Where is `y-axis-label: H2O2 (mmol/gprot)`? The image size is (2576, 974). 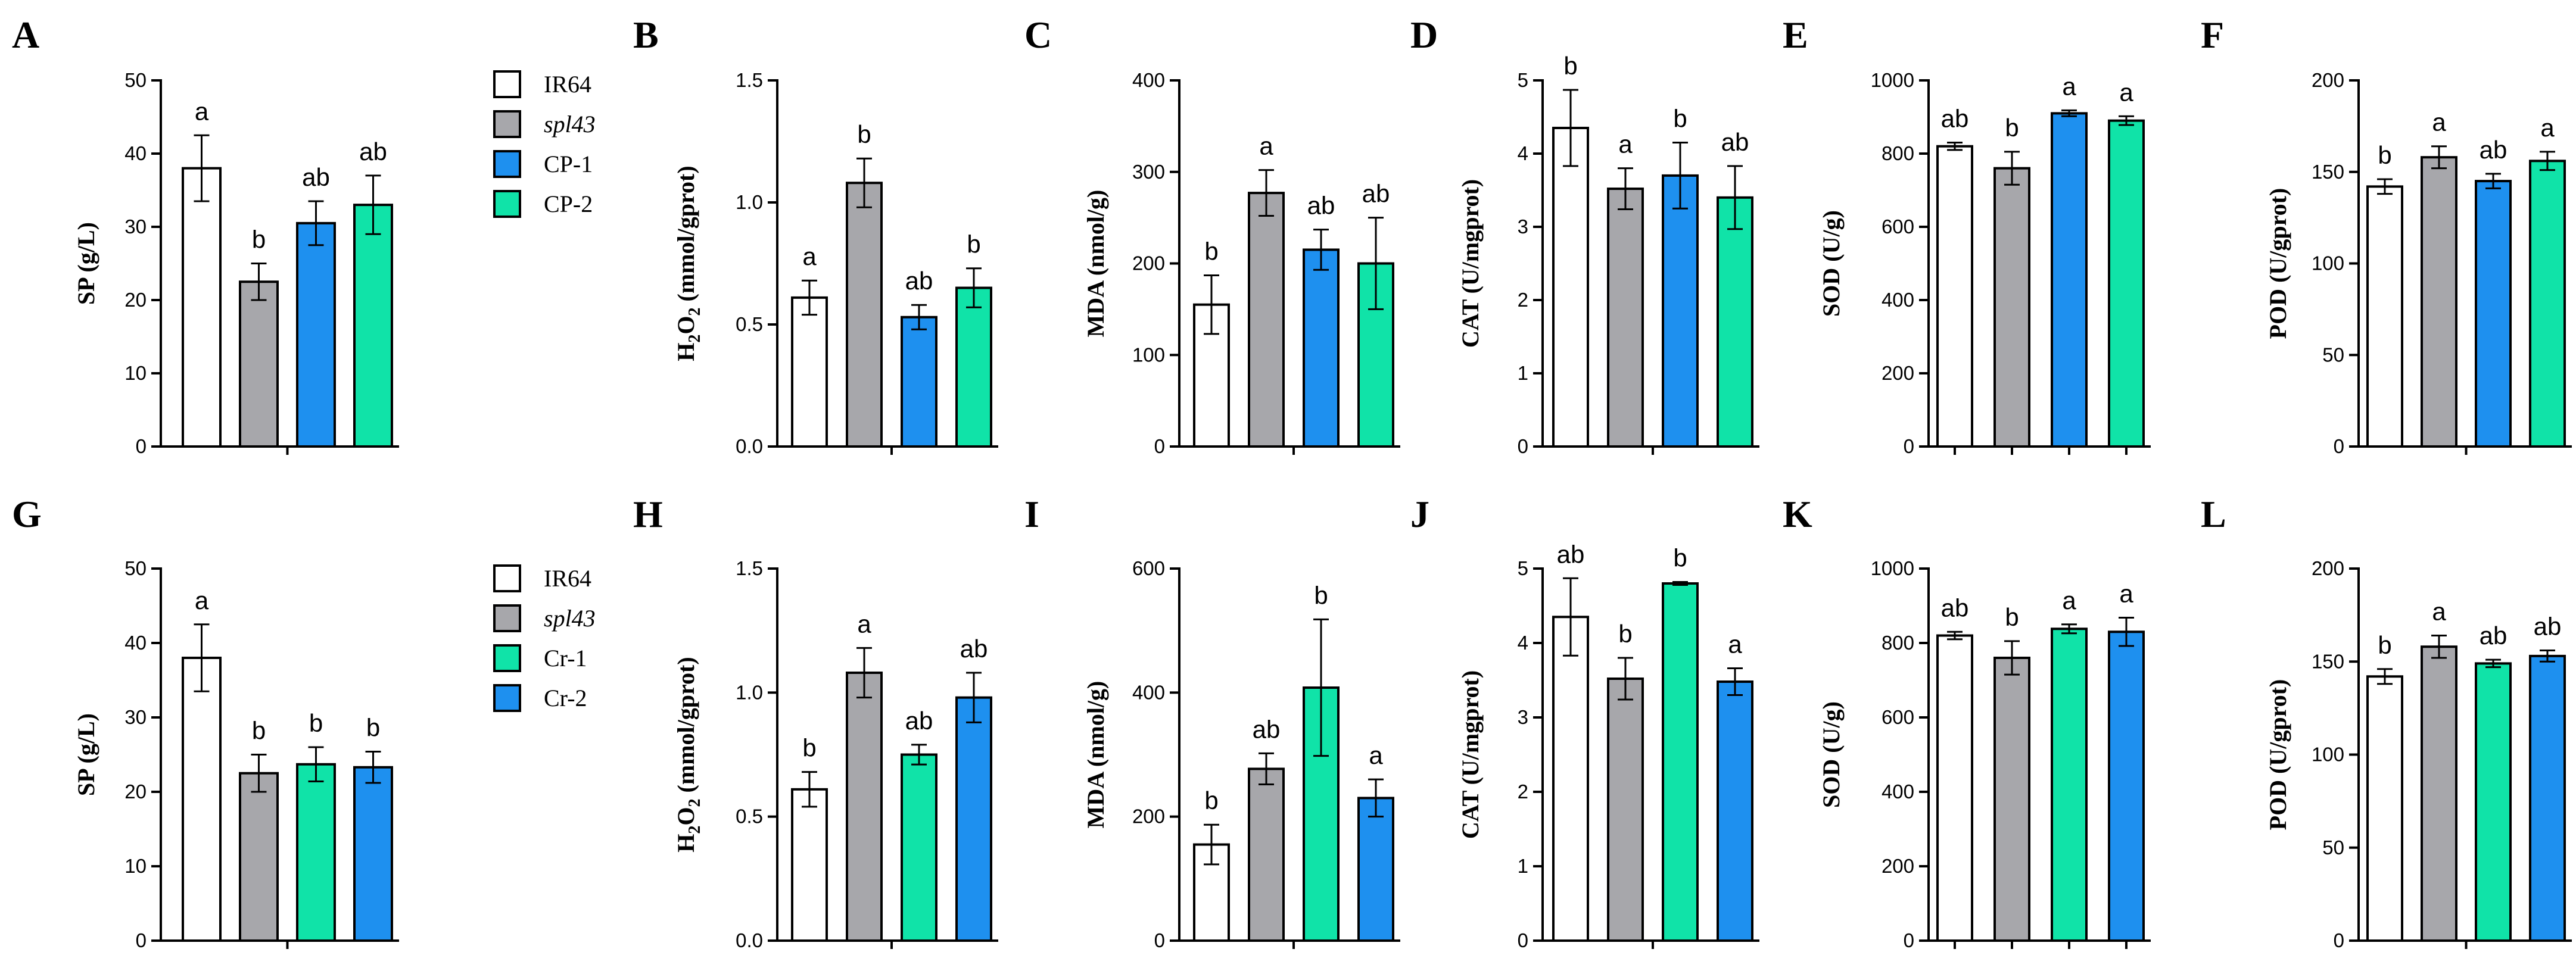
y-axis-label: H2O2 (mmol/gprot) is located at coordinates (688, 263).